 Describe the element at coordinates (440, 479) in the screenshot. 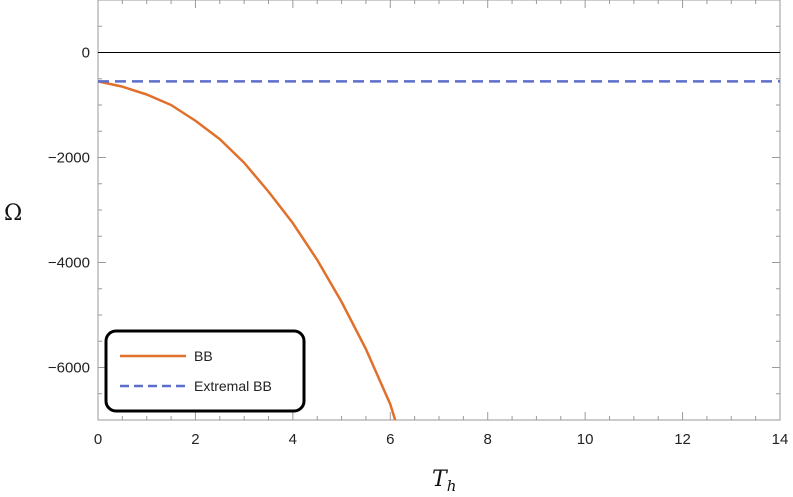

I see `x-axis-title-main: T` at that location.